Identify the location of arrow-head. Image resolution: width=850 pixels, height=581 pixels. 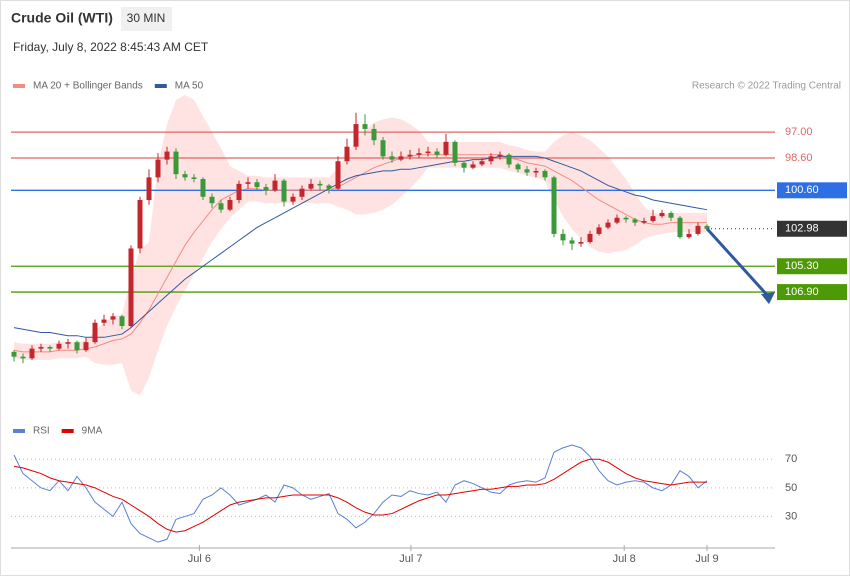
(768, 298).